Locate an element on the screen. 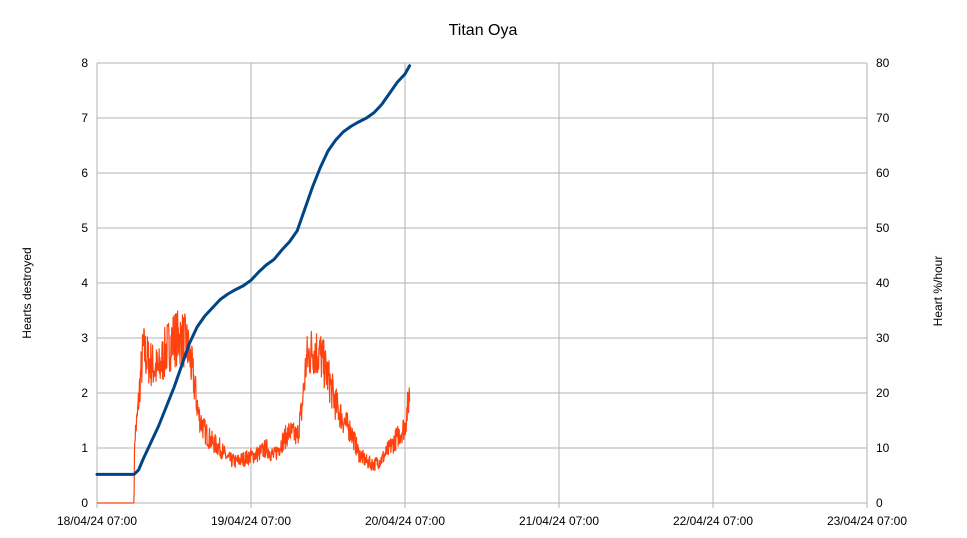  x-tick-label: 18/04/24 07:00 is located at coordinates (97, 521).